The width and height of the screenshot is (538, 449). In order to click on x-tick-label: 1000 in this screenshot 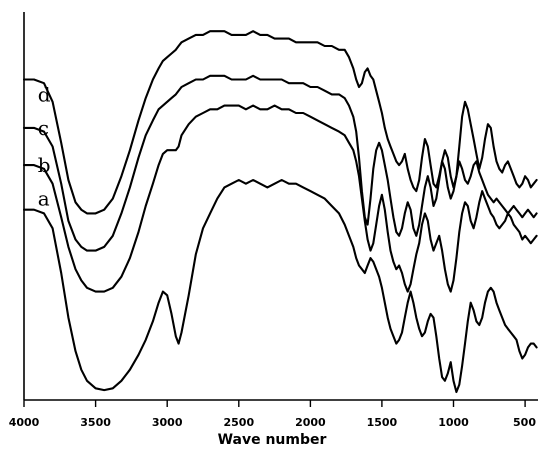, I will do `click(453, 422)`.